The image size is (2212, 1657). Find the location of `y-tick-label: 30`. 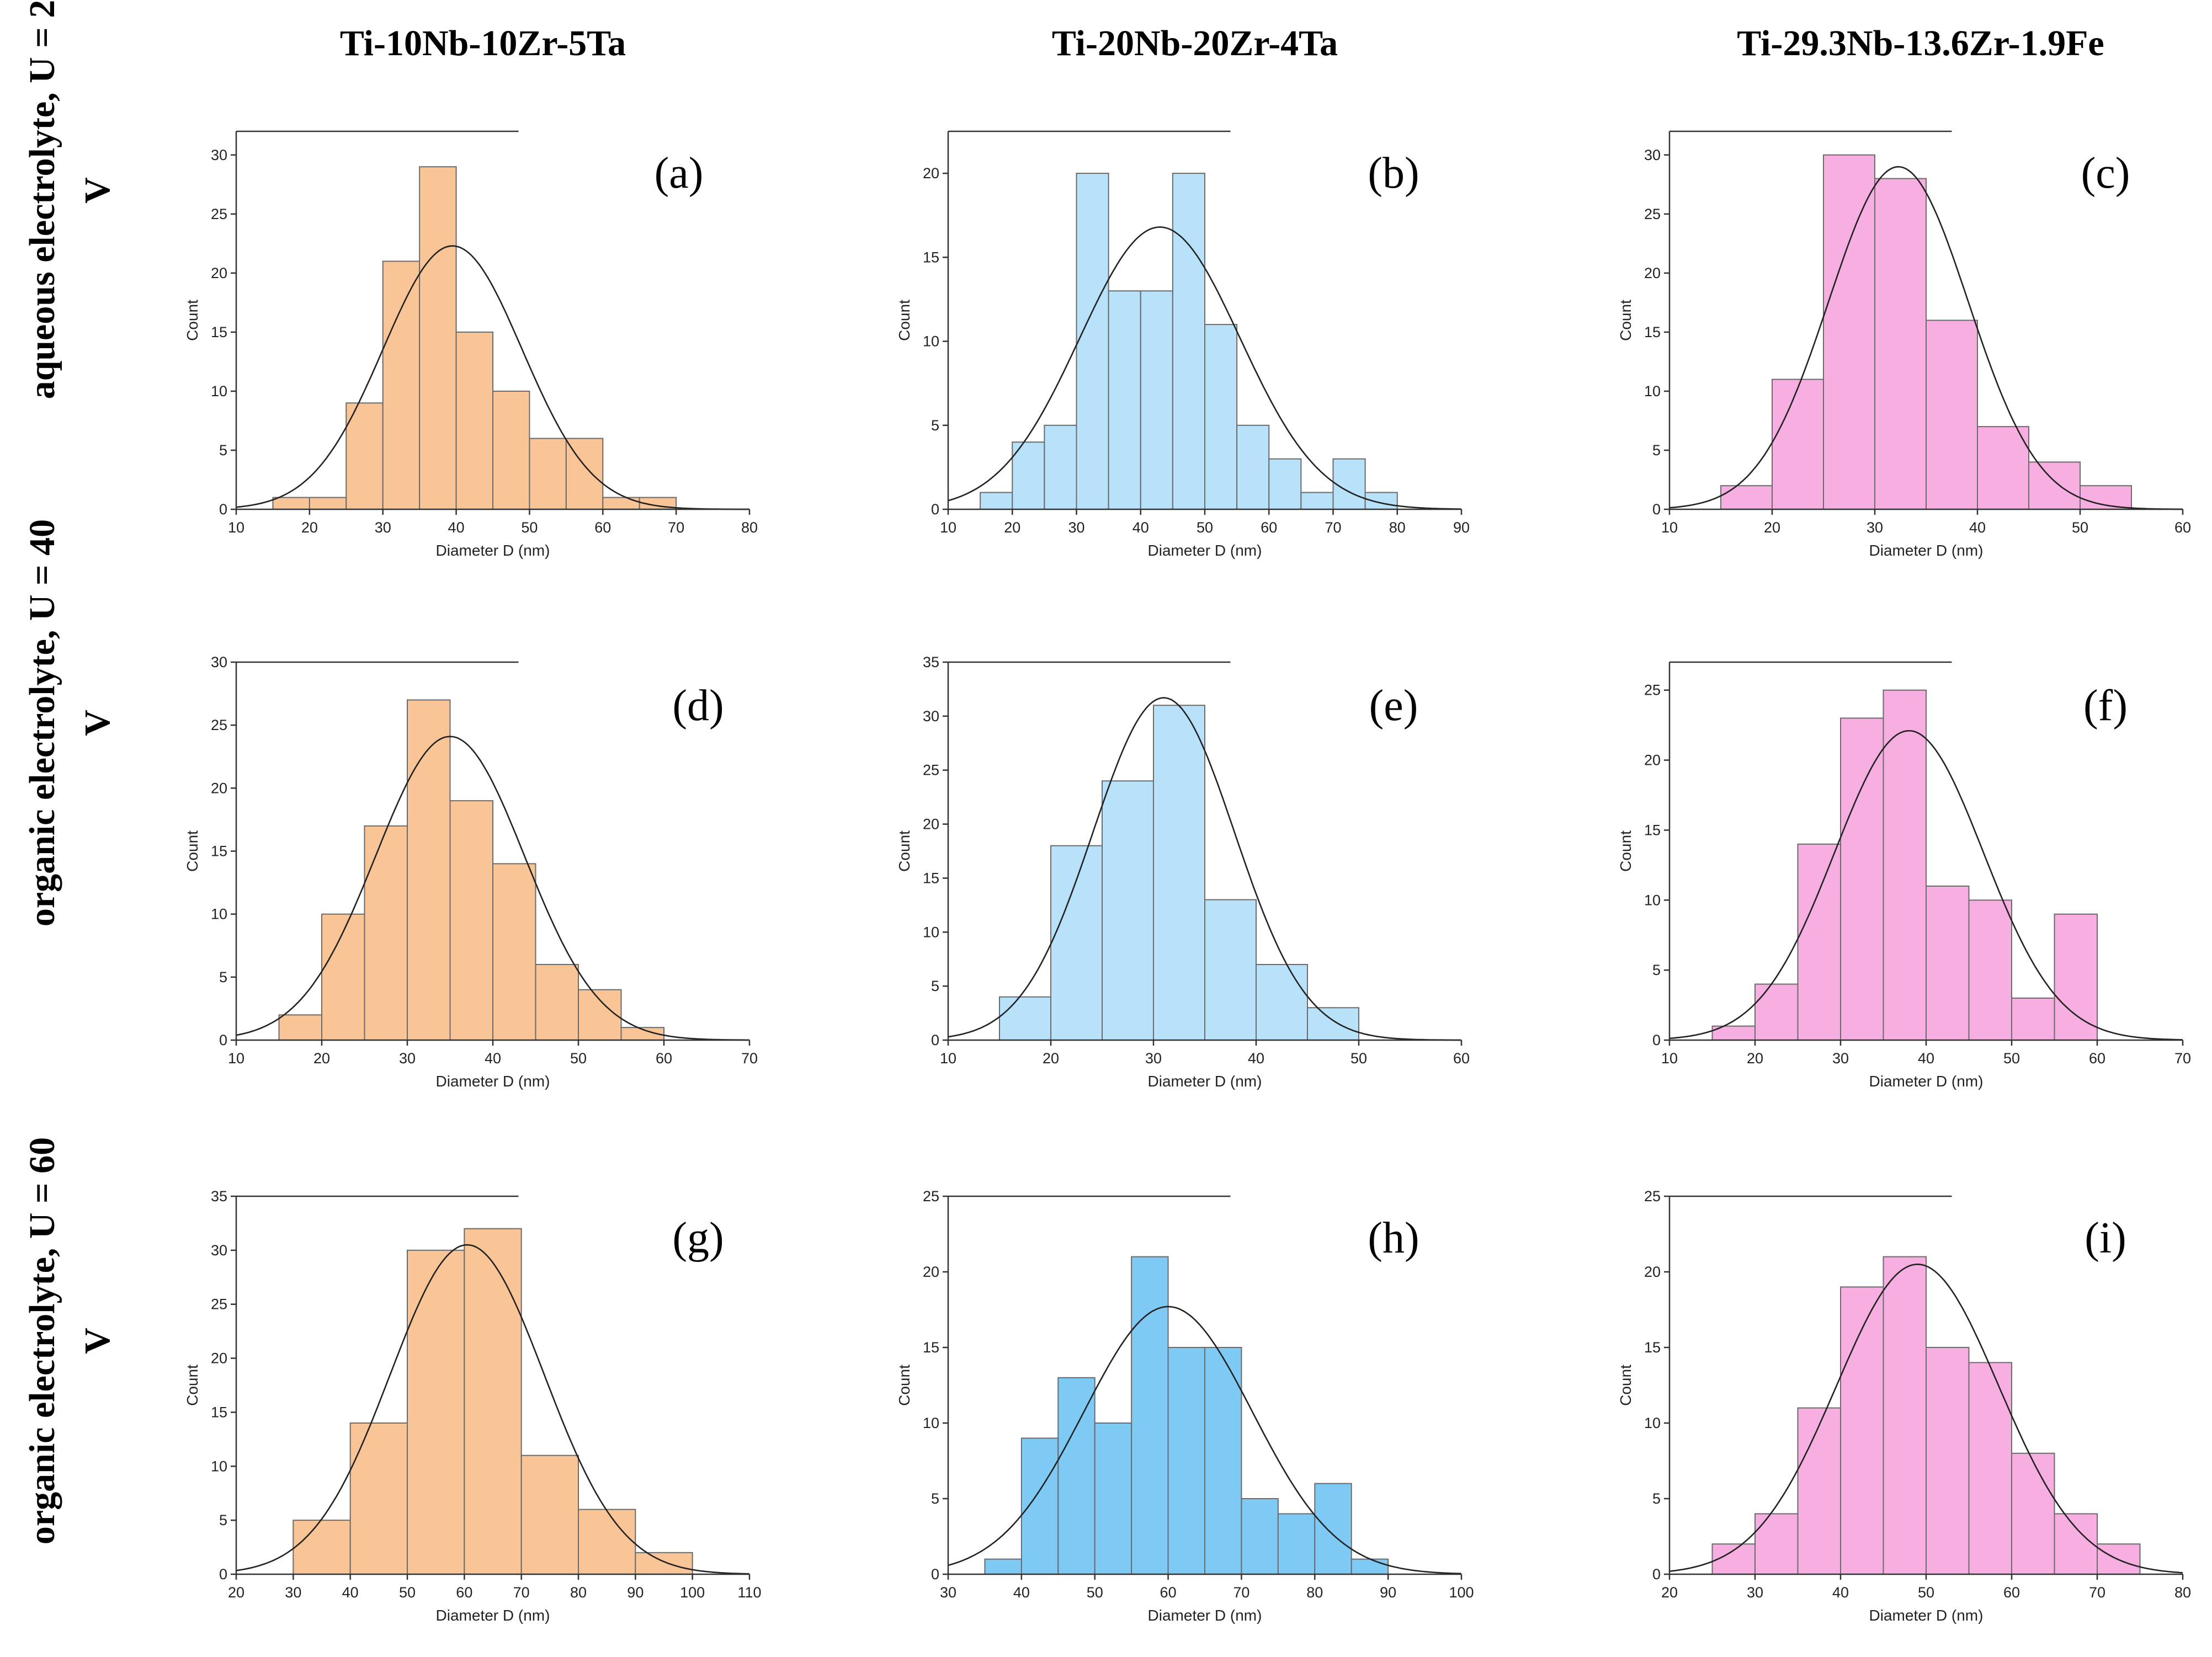

y-tick-label: 30 is located at coordinates (931, 716).